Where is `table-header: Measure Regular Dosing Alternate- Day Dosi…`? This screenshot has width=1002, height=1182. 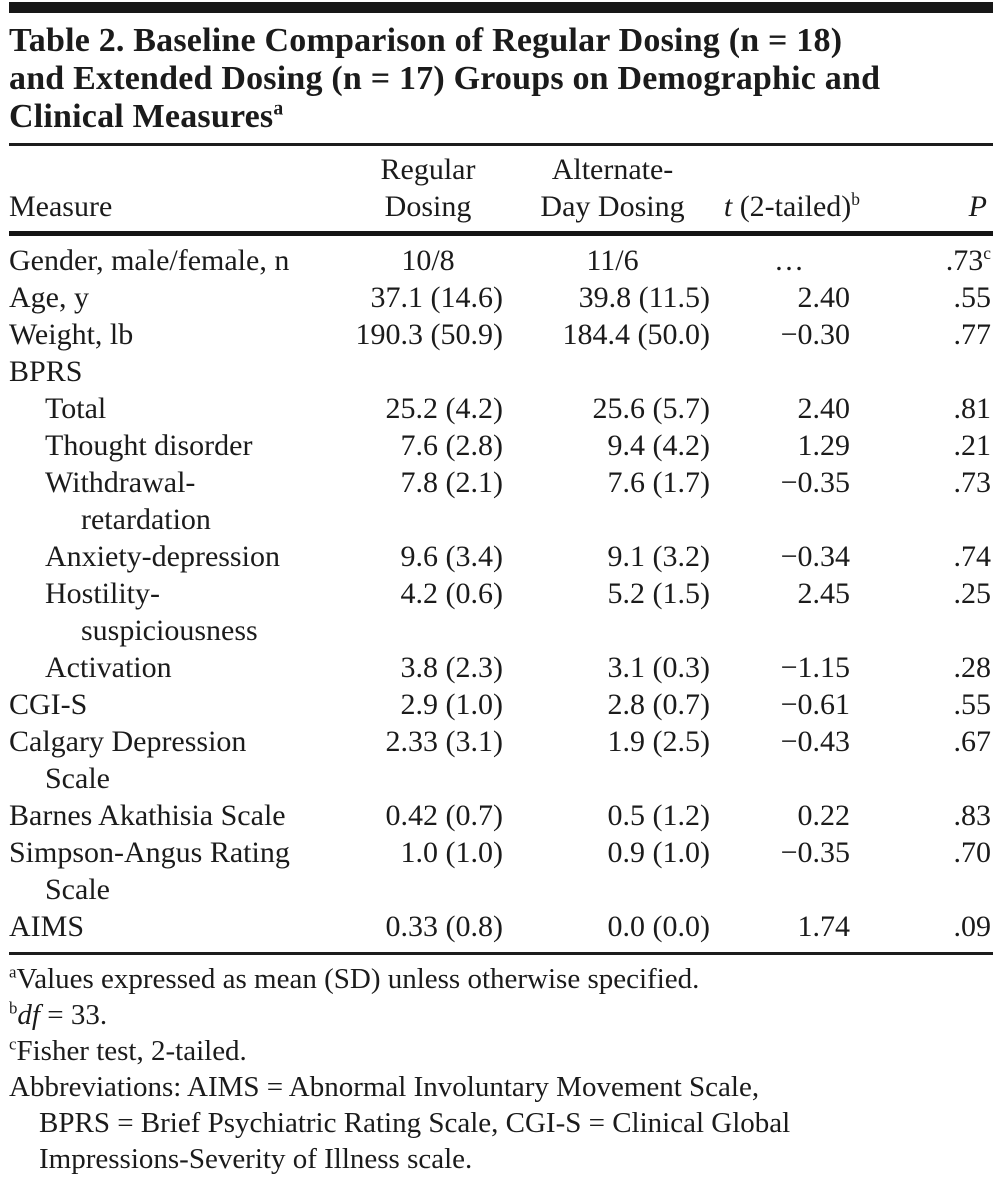
table-header: Measure Regular Dosing Alternate- Day Dosi… is located at coordinates (501, 189).